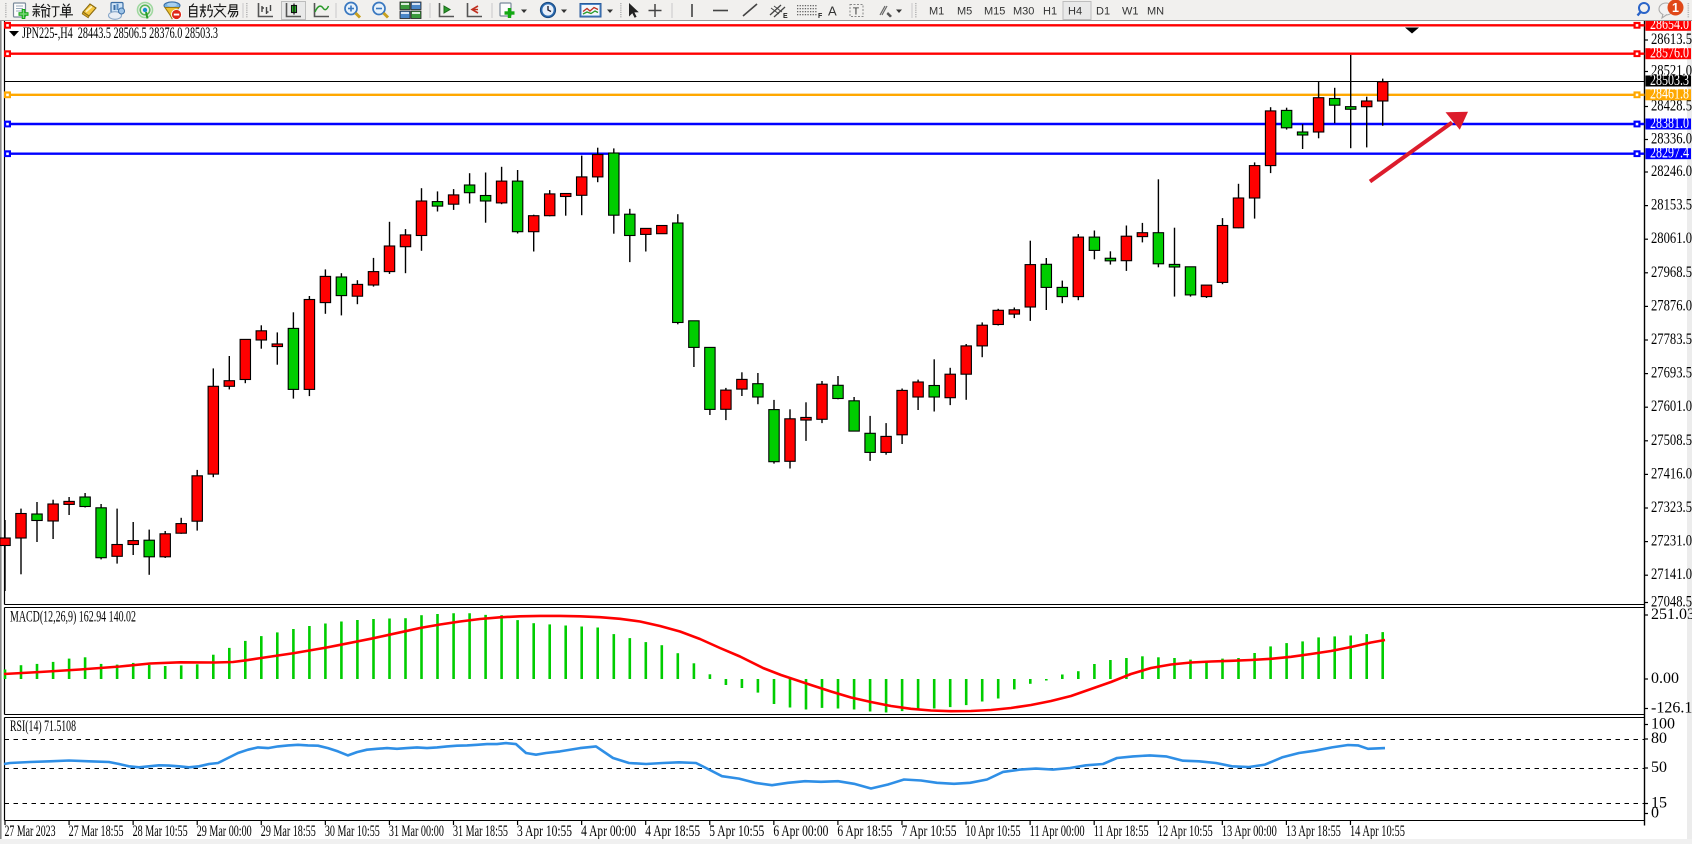  What do you see at coordinates (1671, 171) in the screenshot?
I see `svg-text: 28246.0` at bounding box center [1671, 171].